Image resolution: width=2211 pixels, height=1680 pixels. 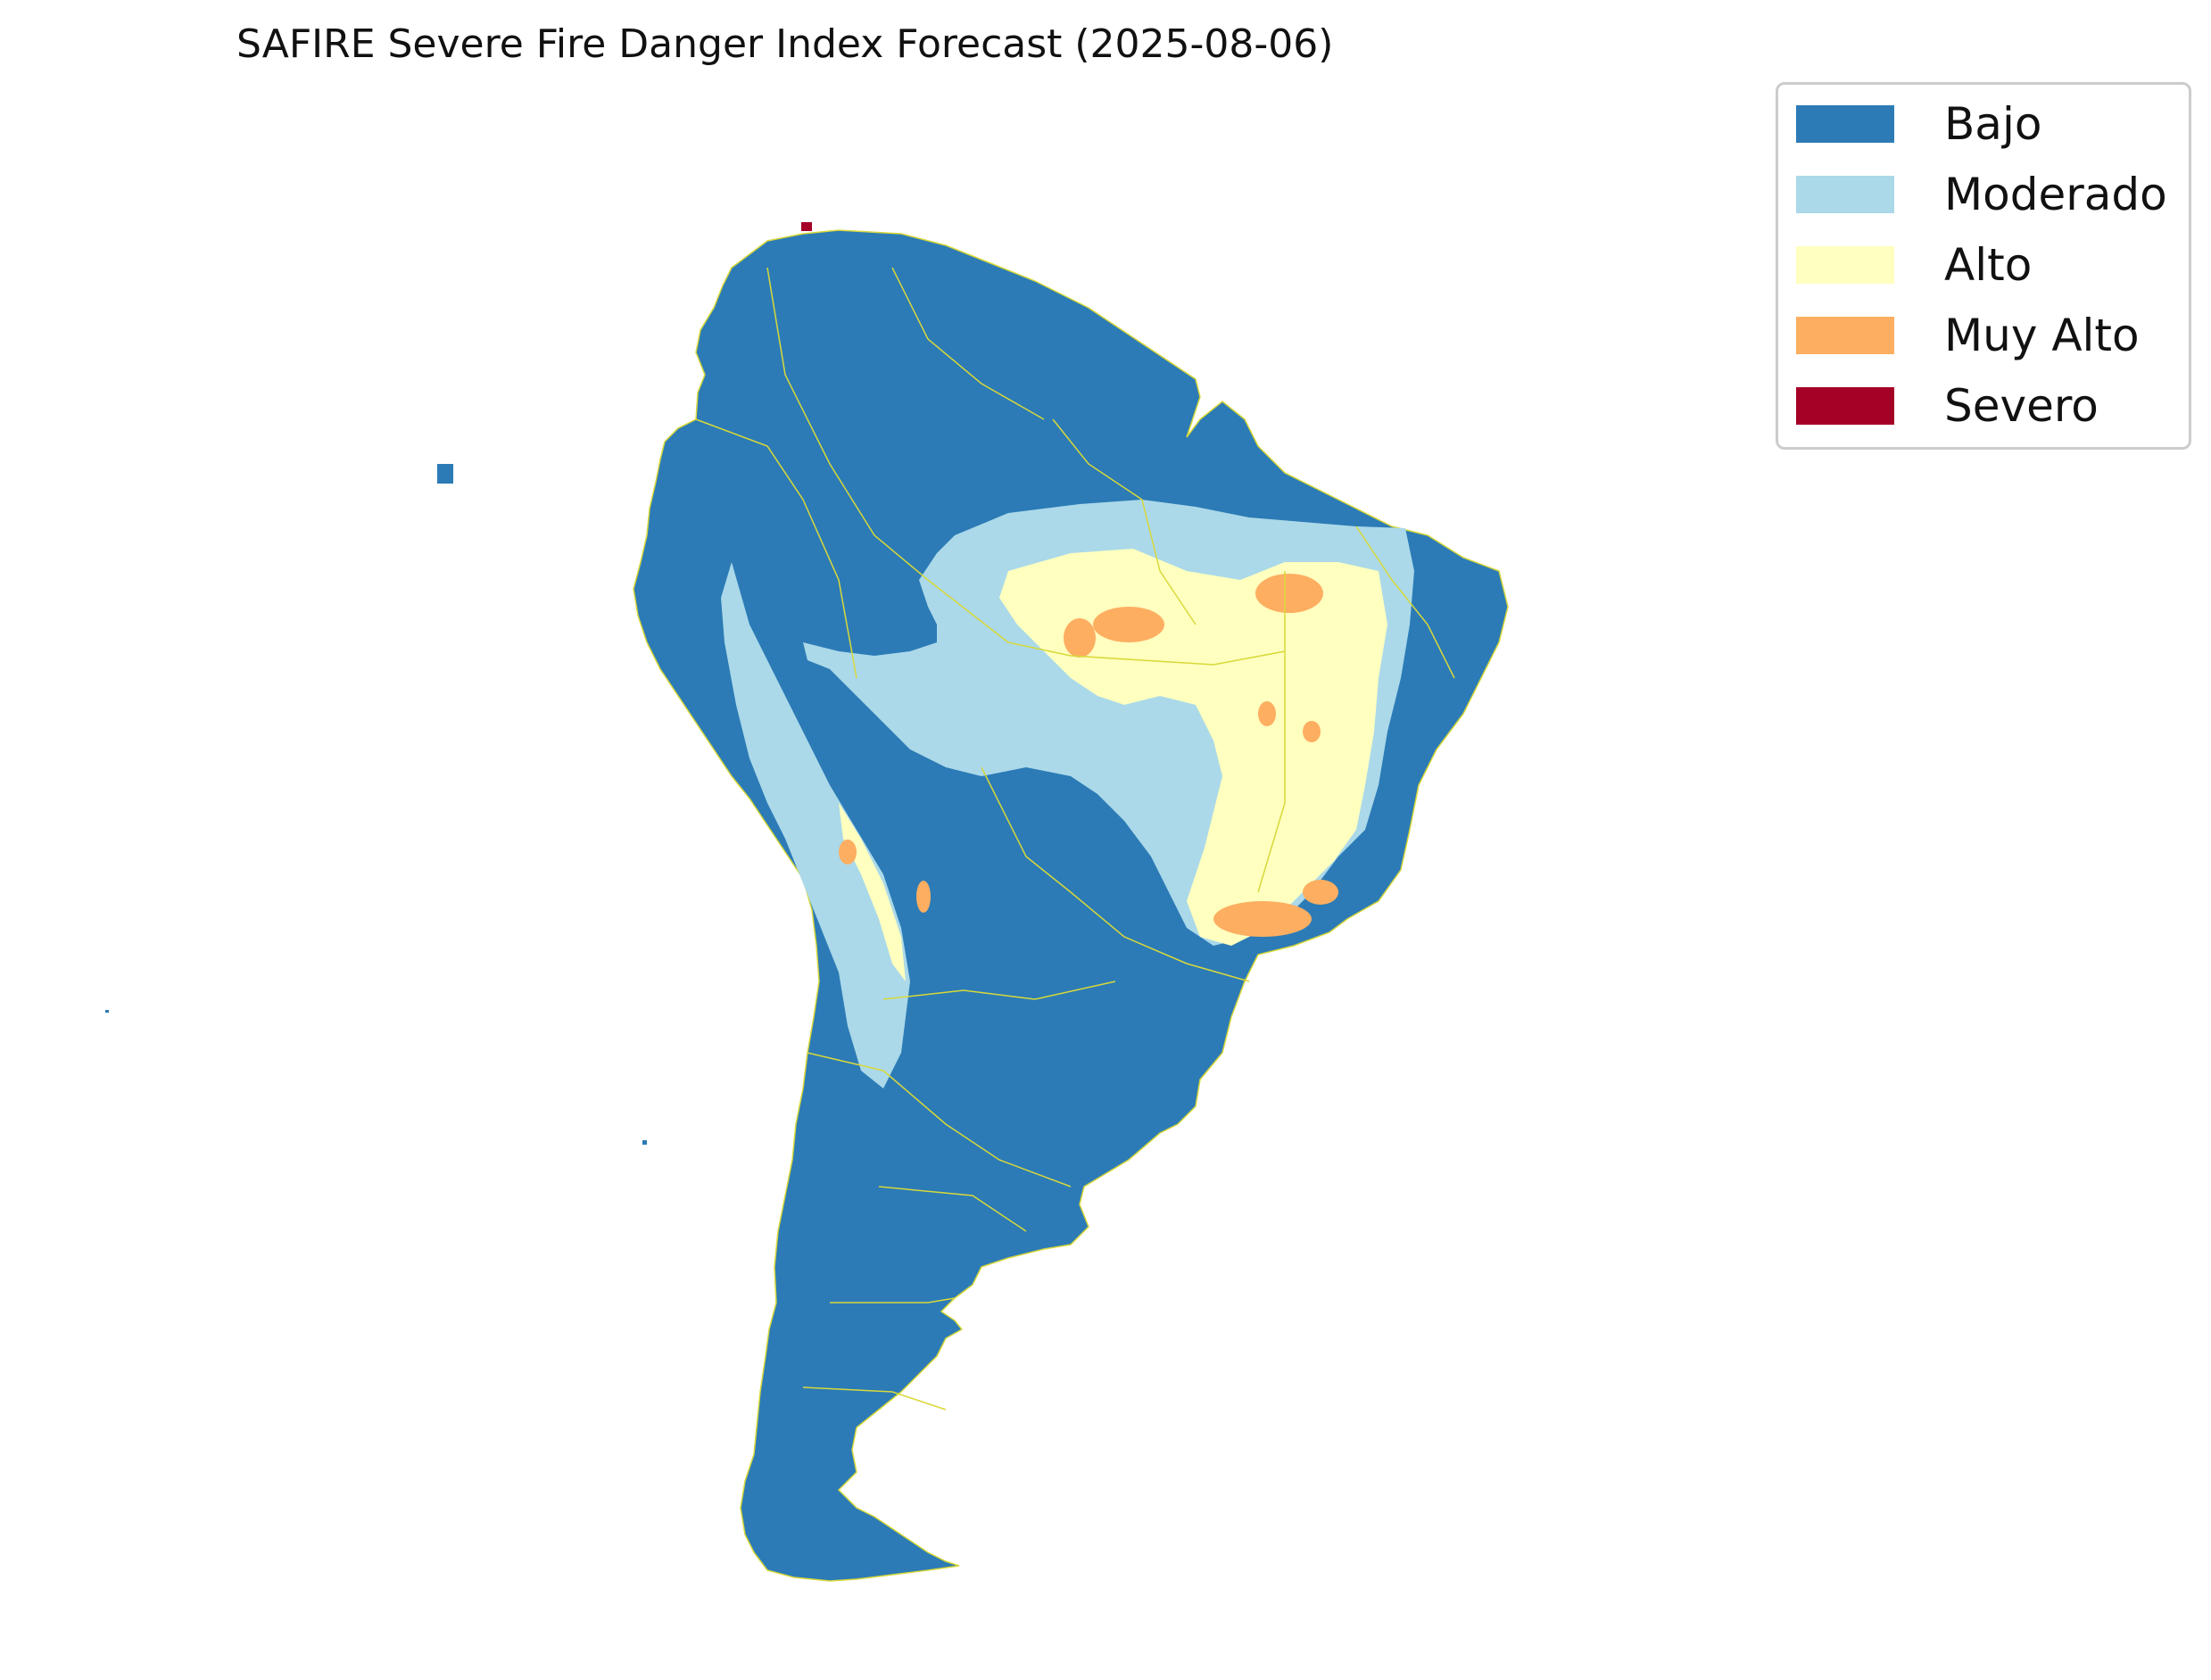 What do you see at coordinates (2042, 335) in the screenshot?
I see `legend-label-muy-alto: Muy Alto` at bounding box center [2042, 335].